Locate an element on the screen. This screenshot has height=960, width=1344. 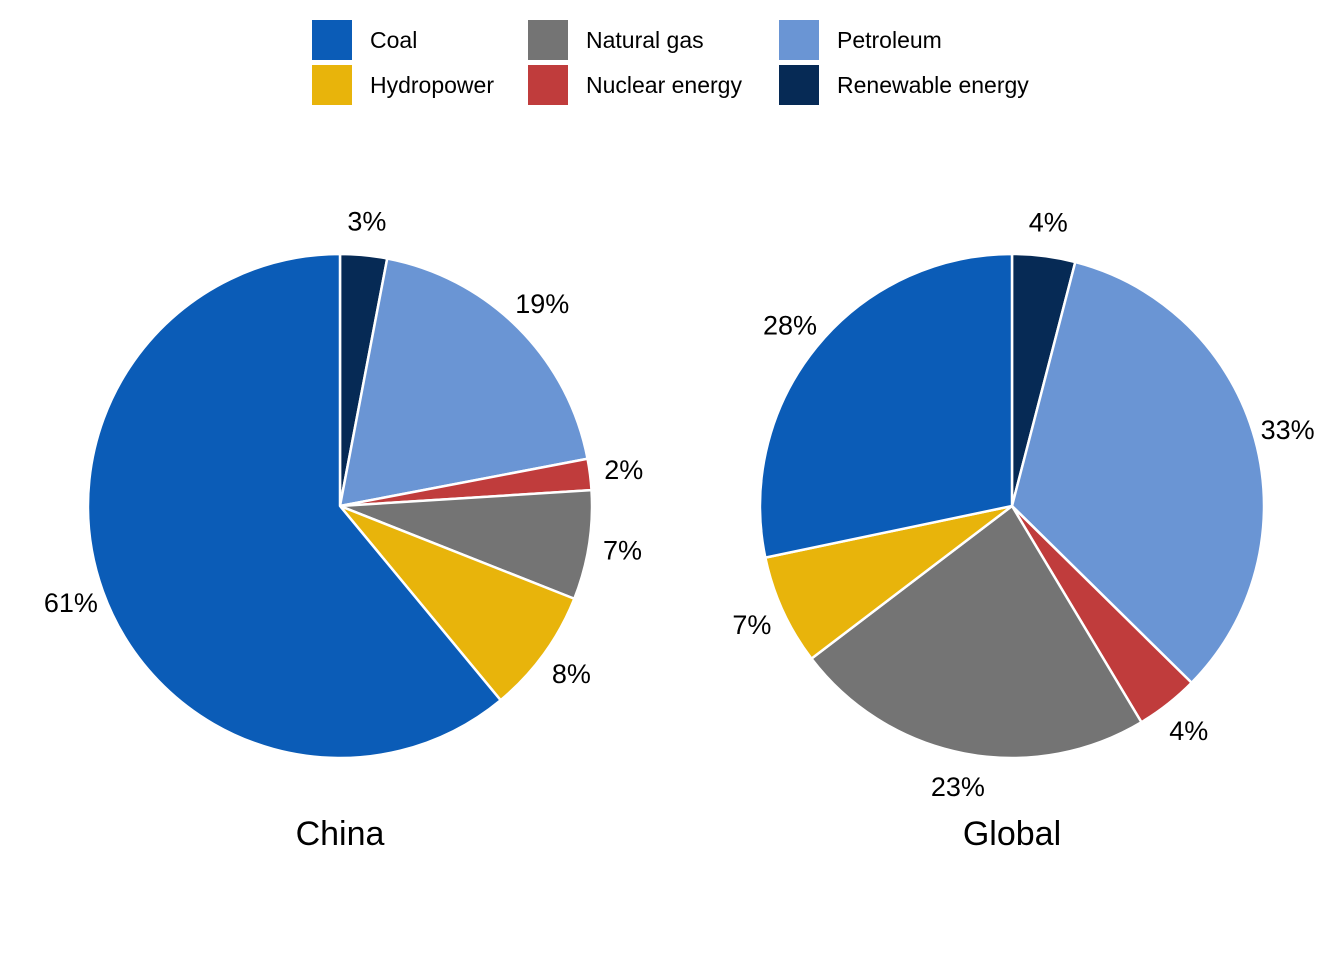
legend-item-natural-gas: Natural gas is located at coordinates (616, 40).